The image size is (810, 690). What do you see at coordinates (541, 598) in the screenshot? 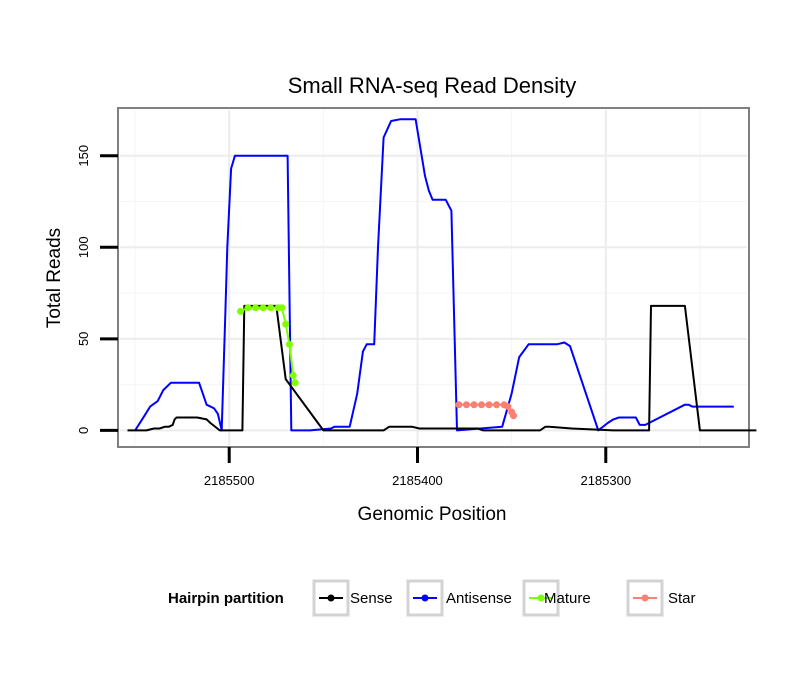
I see `legend-dot-mature` at bounding box center [541, 598].